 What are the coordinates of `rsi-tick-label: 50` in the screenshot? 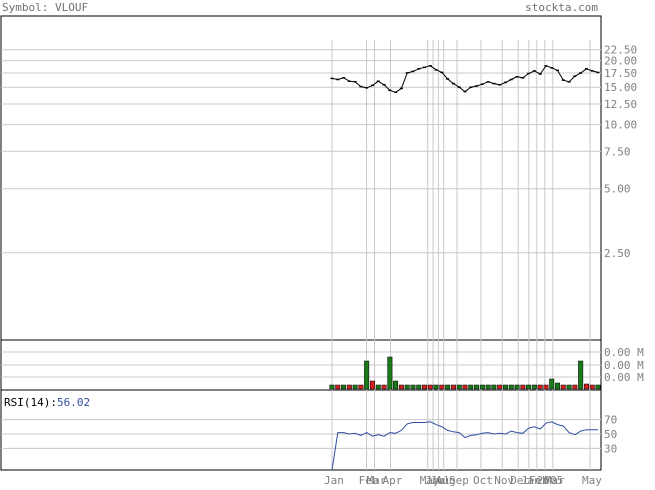 It's located at (610, 434).